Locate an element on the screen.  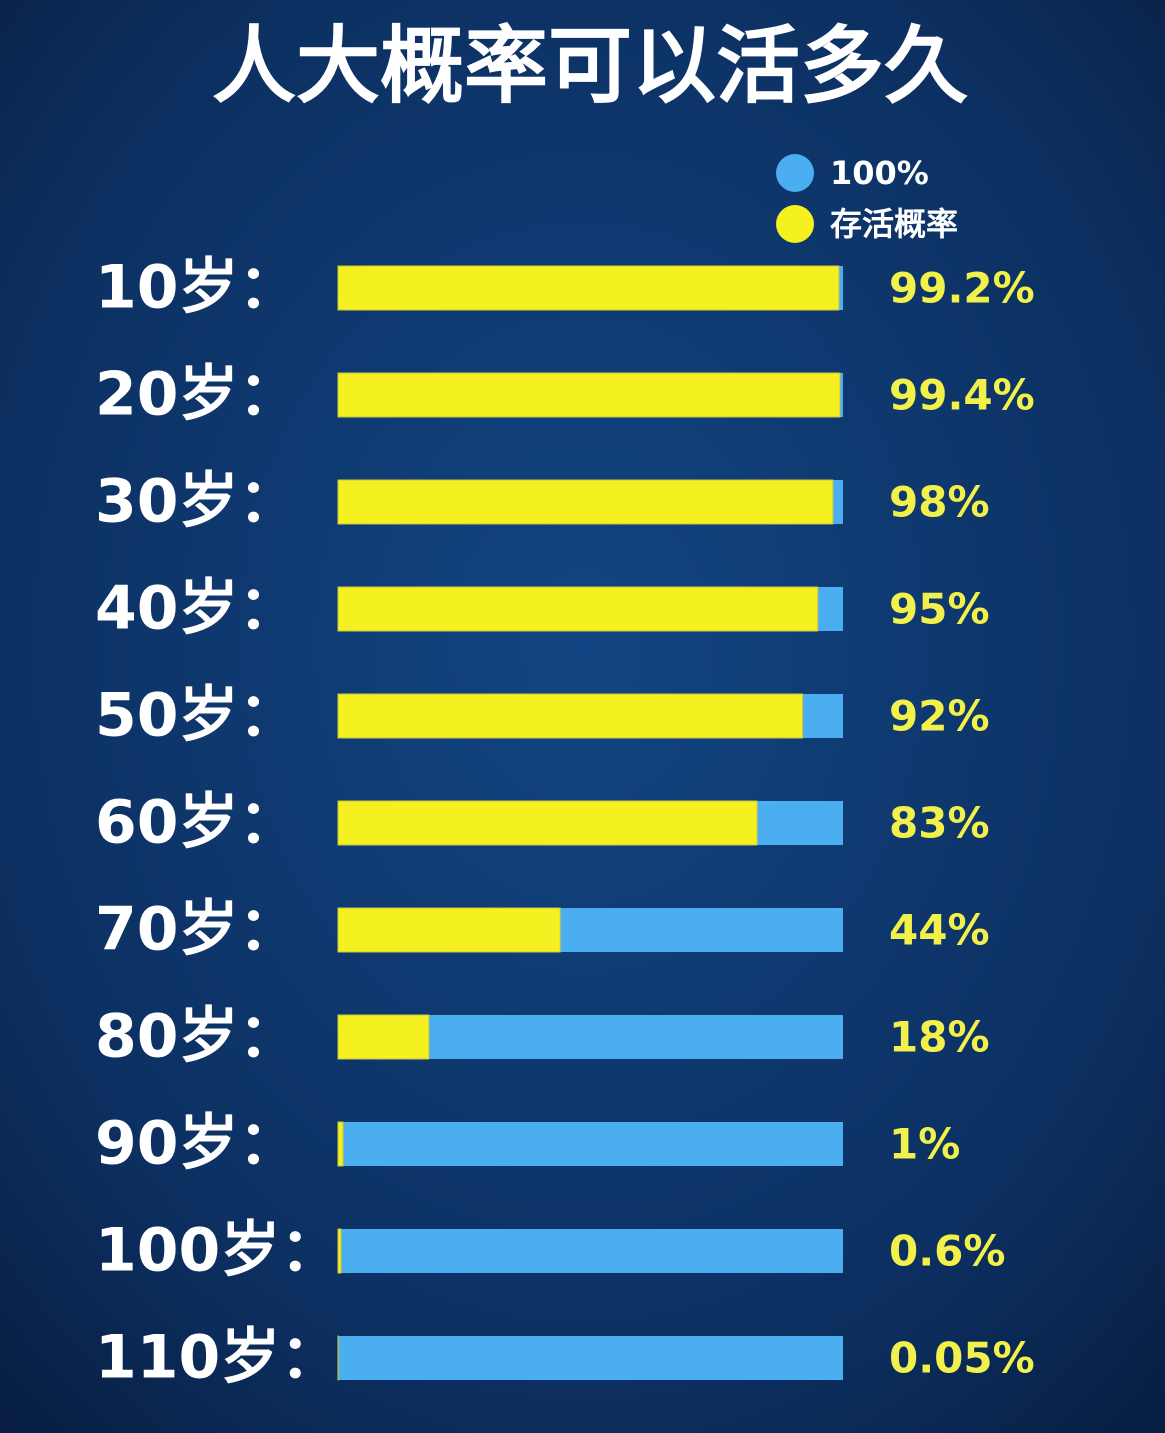
category-label: 80岁： is located at coordinates (197, 1037).